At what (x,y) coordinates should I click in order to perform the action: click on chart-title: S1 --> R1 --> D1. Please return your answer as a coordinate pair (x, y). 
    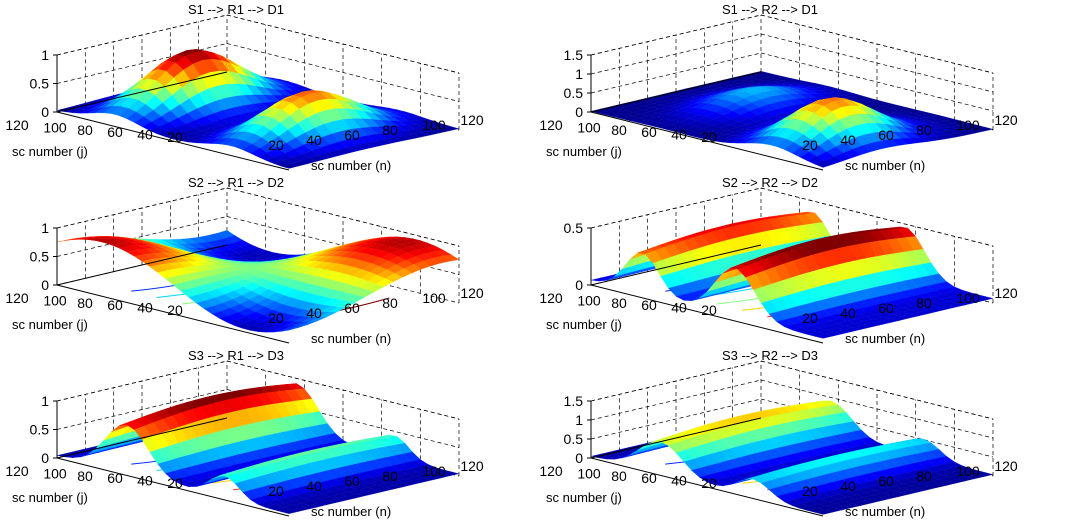
    Looking at the image, I should click on (236, 9).